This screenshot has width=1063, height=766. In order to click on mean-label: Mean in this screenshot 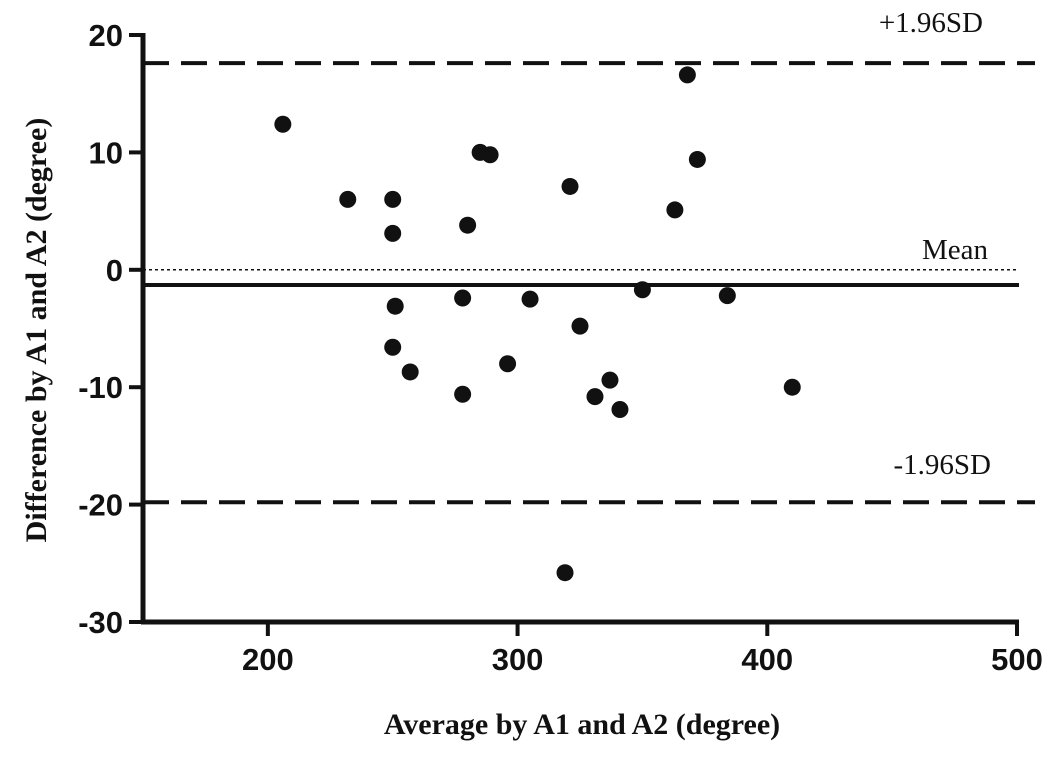, I will do `click(955, 250)`.